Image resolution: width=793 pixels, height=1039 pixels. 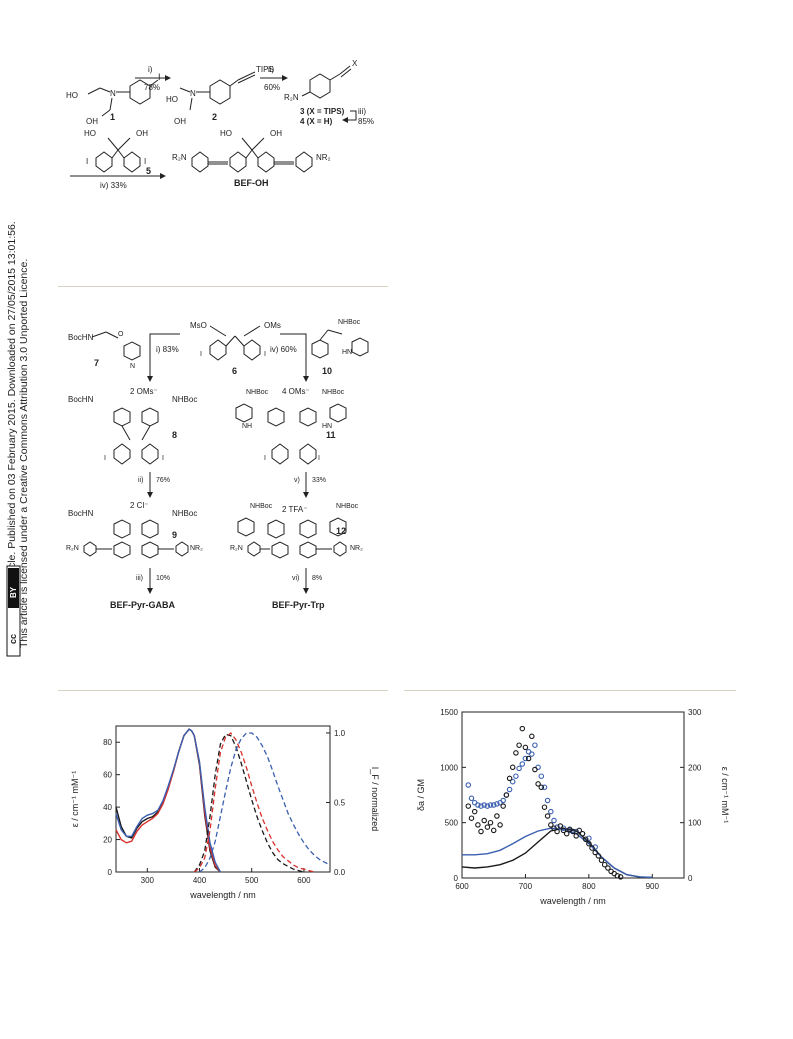 What do you see at coordinates (349, 322) in the screenshot?
I see `label-nhboc-10: NHBoc` at bounding box center [349, 322].